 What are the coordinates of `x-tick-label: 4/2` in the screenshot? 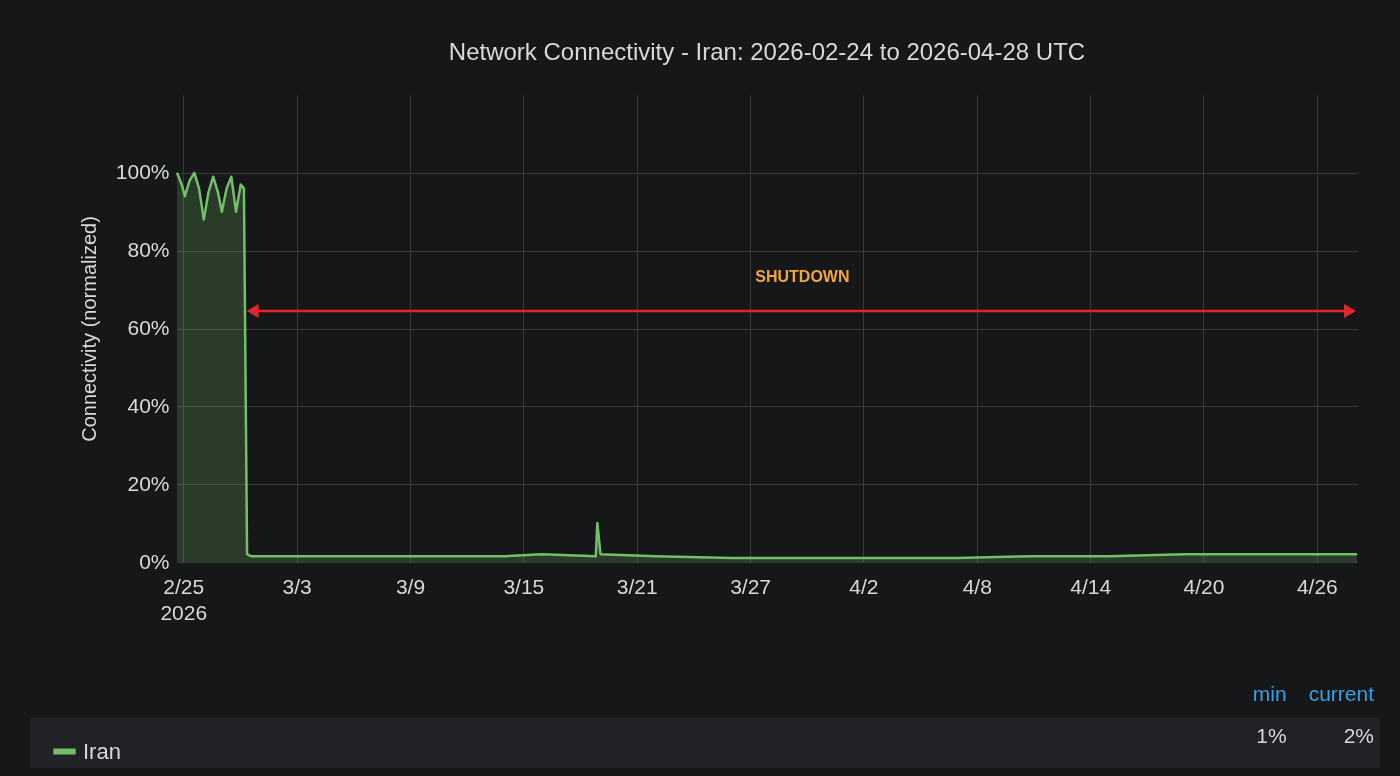 It's located at (864, 586).